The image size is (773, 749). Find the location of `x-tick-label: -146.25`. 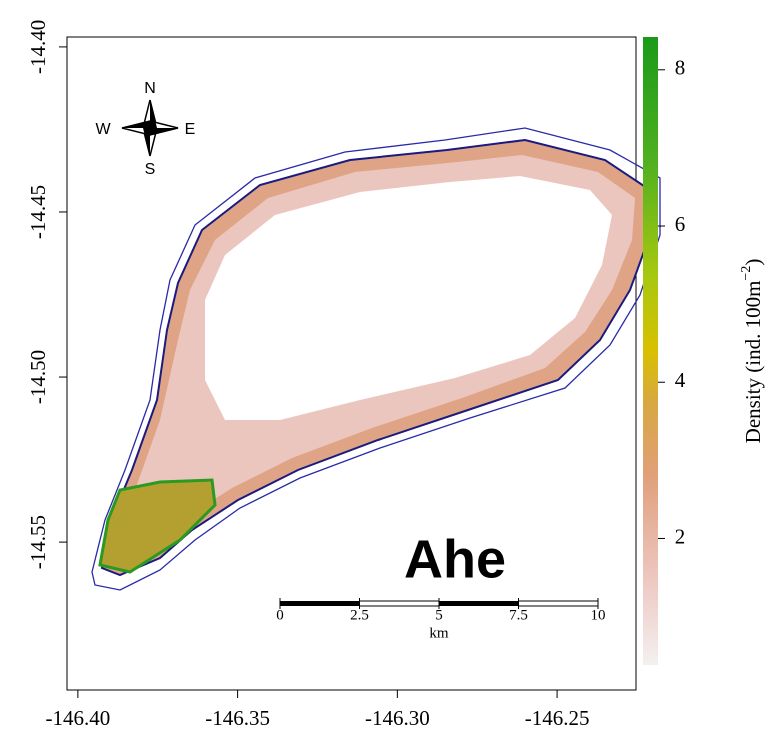

x-tick-label: -146.25 is located at coordinates (557, 718).